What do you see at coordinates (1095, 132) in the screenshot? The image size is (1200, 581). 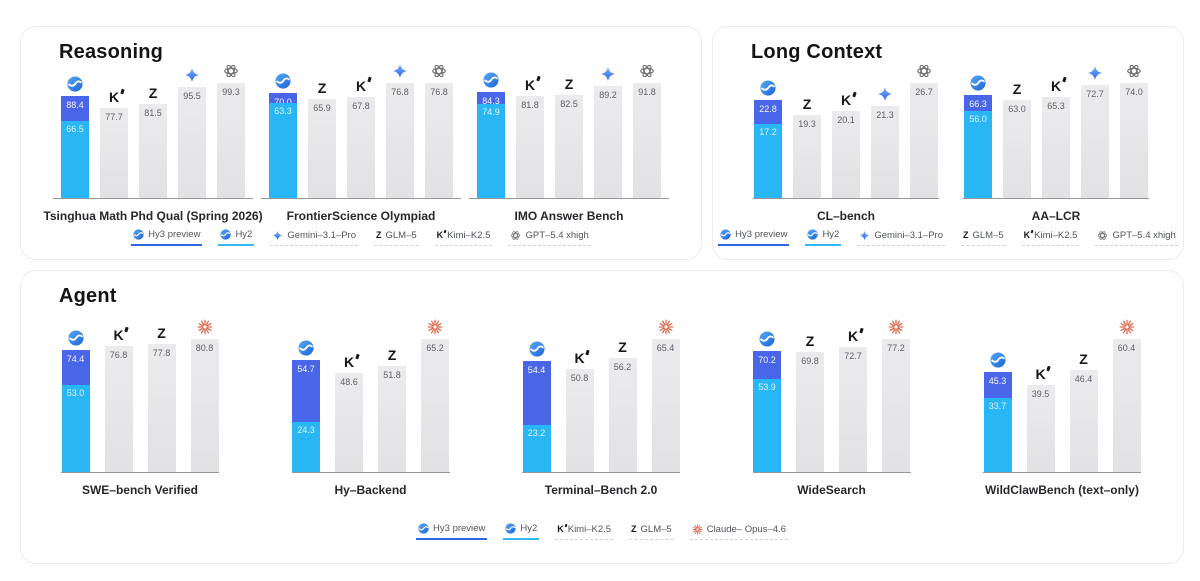 I see `bar-gemini: 72.7` at bounding box center [1095, 132].